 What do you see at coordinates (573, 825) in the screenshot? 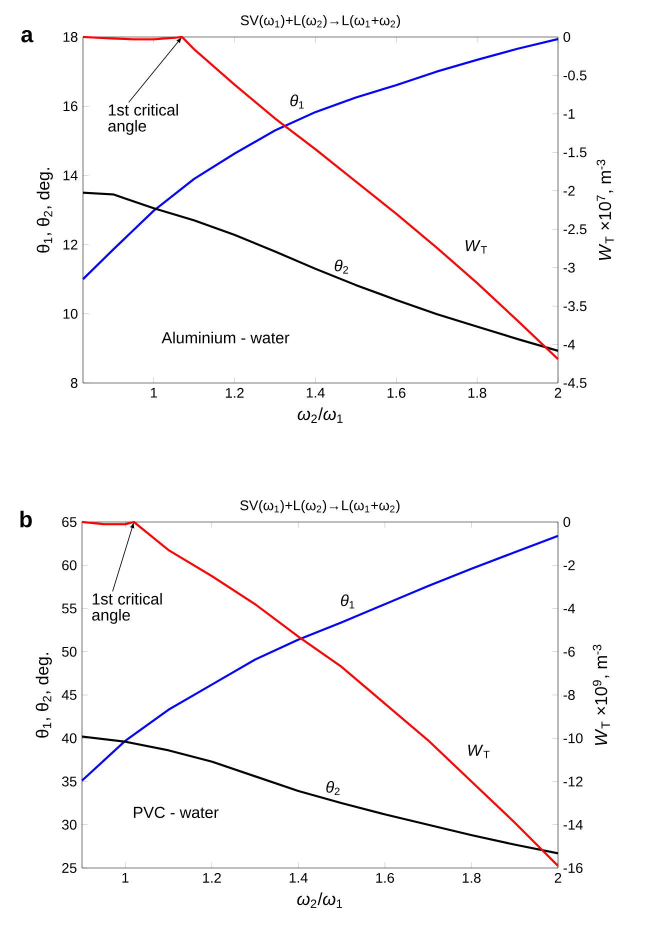
I see `y2-tick-label: -14` at bounding box center [573, 825].